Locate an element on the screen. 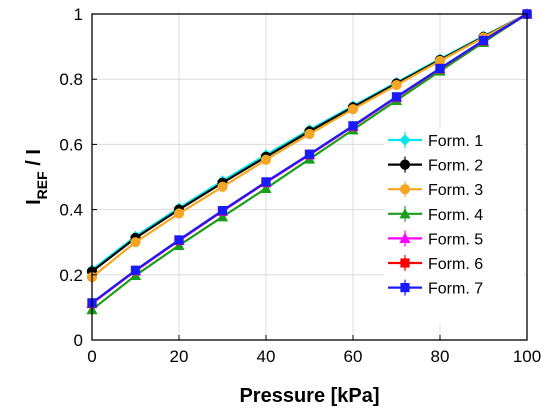  x-tick-label: 100 is located at coordinates (527, 356).